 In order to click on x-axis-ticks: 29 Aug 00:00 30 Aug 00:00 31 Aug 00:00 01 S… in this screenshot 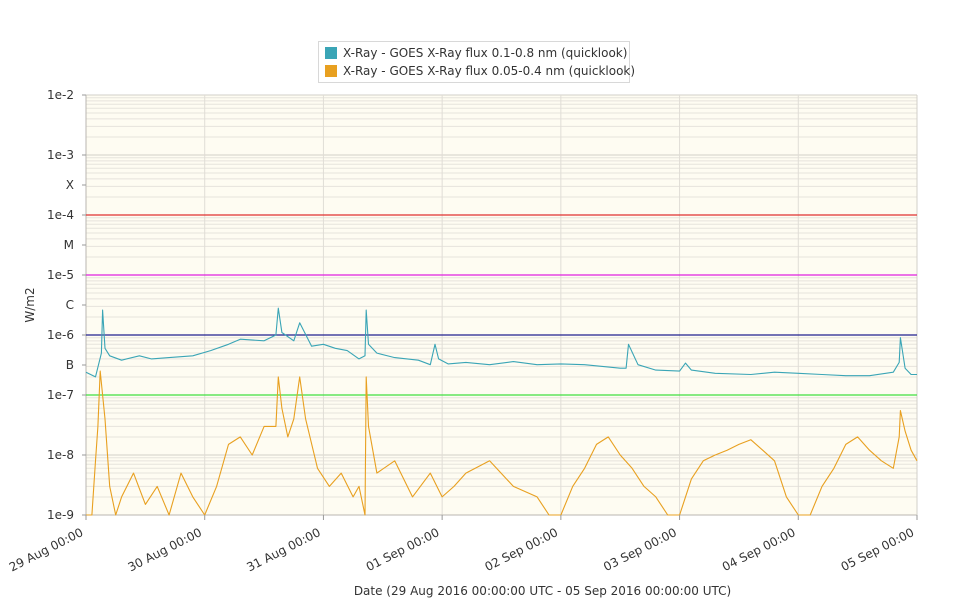, I will do `click(462, 544)`.